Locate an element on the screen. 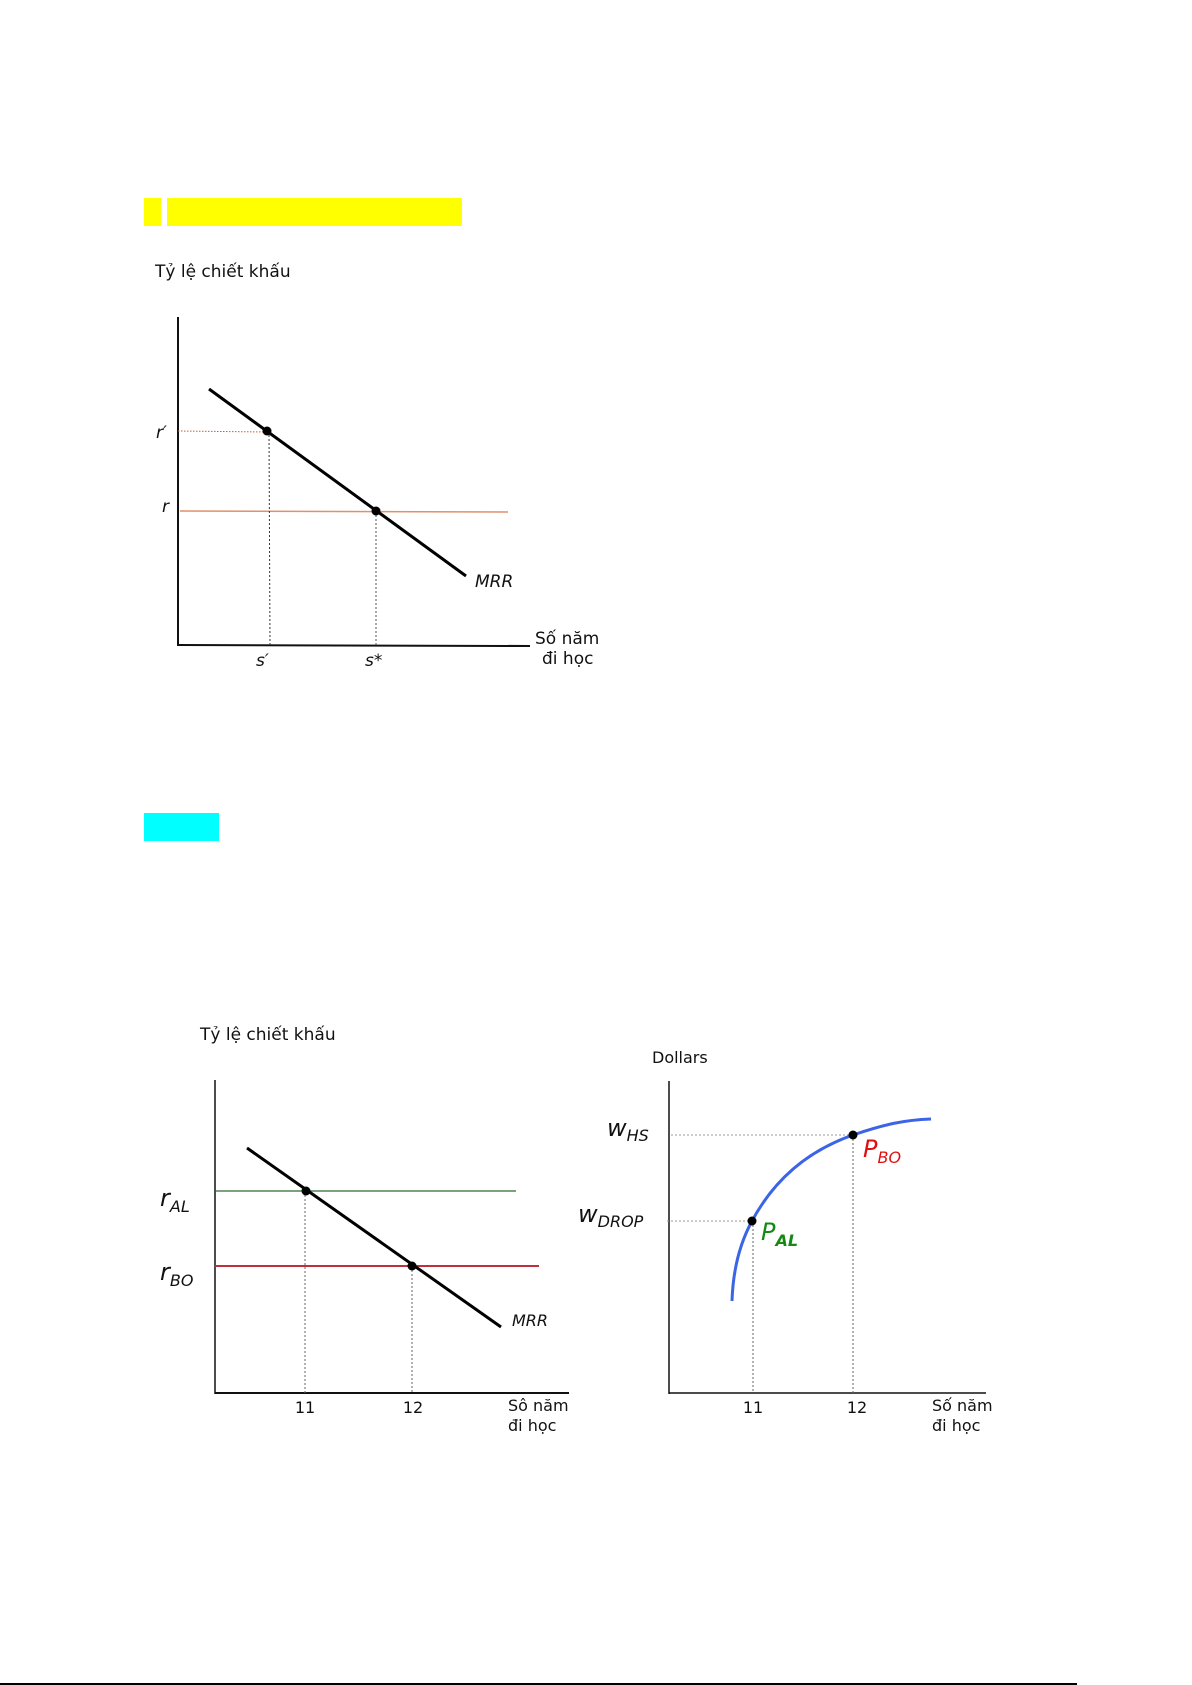 Image resolution: width=1192 pixels, height=1685 pixels. x-axis-label-1: Sô năm is located at coordinates (538, 1405).